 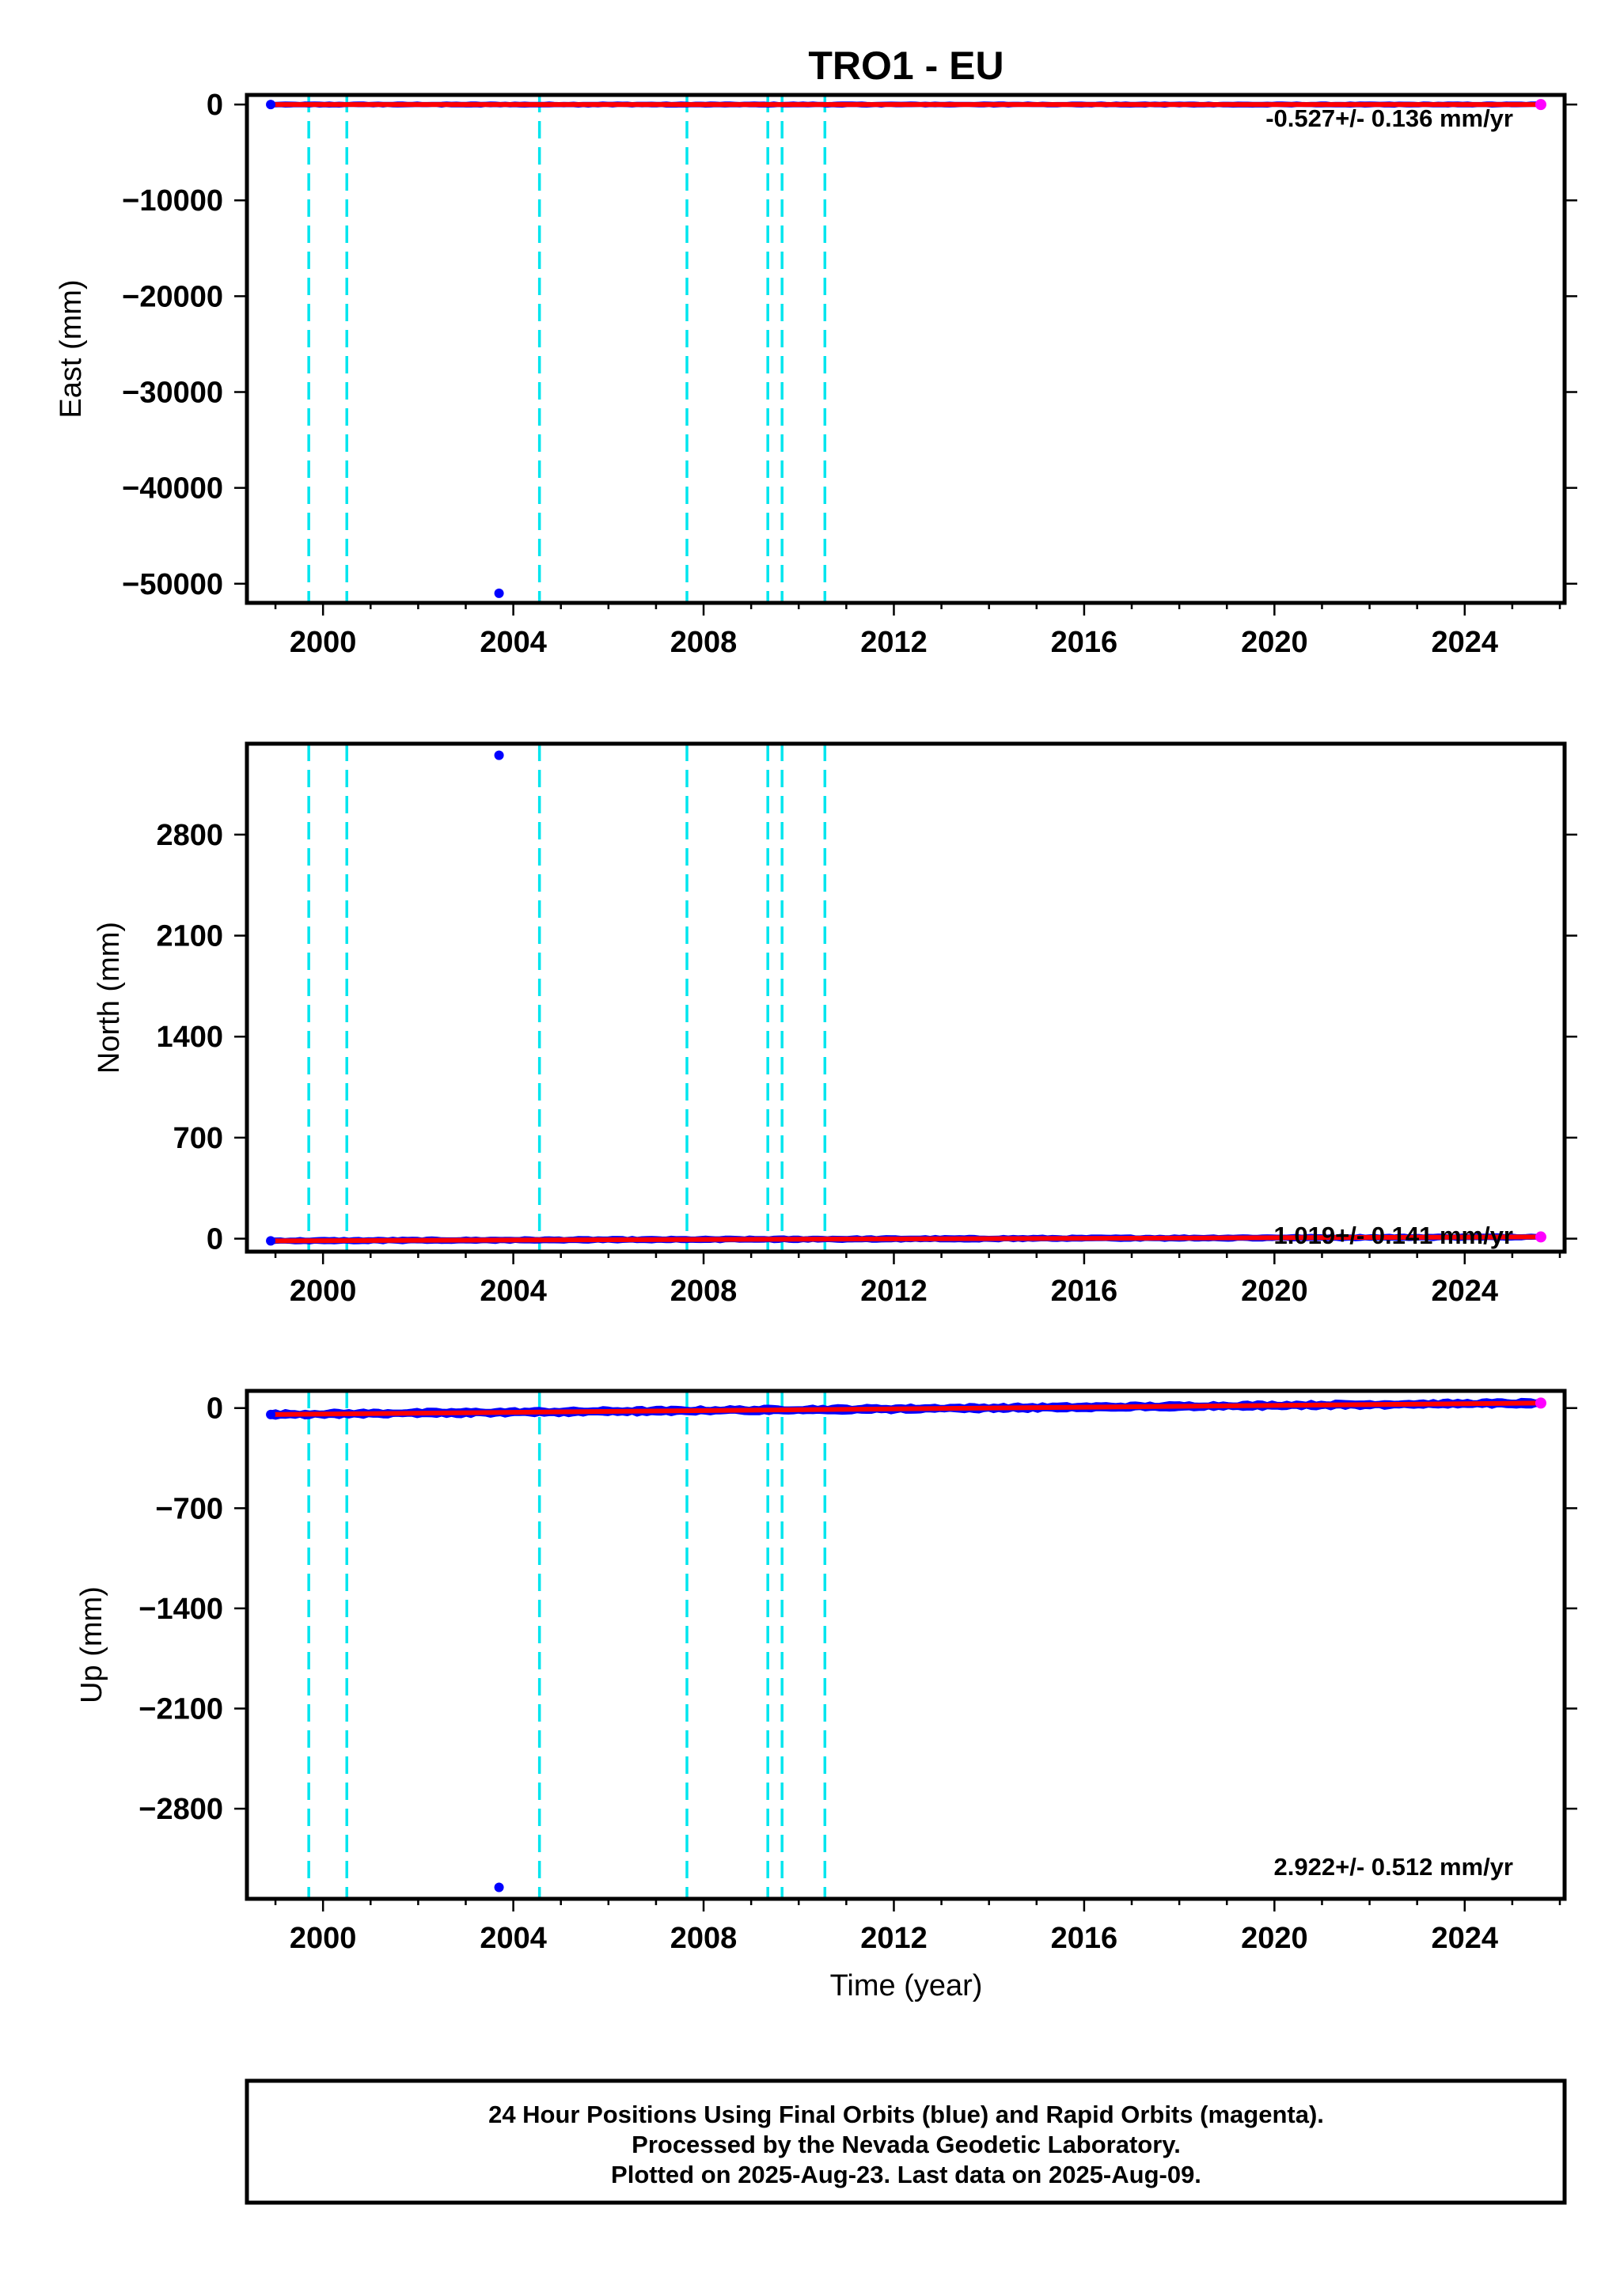 I want to click on east-x-tick-label-2012: 2012, so click(x=894, y=642).